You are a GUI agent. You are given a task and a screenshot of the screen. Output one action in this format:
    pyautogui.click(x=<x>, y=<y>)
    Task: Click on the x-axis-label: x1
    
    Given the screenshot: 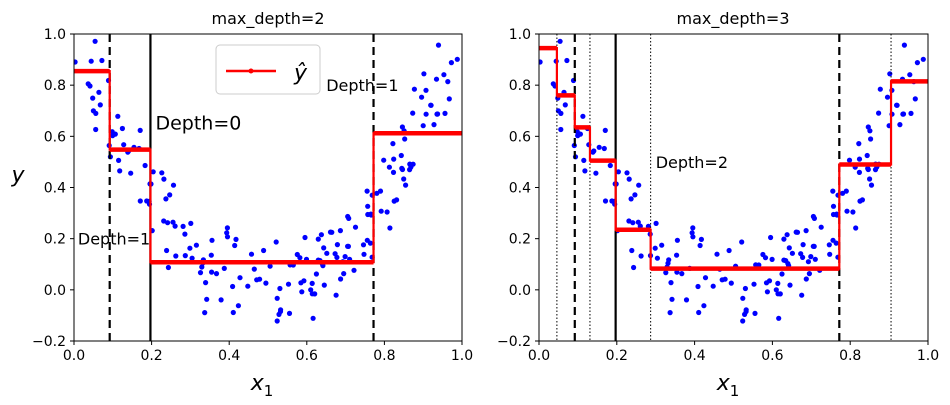 What is the action you would take?
    pyautogui.click(x=262, y=385)
    